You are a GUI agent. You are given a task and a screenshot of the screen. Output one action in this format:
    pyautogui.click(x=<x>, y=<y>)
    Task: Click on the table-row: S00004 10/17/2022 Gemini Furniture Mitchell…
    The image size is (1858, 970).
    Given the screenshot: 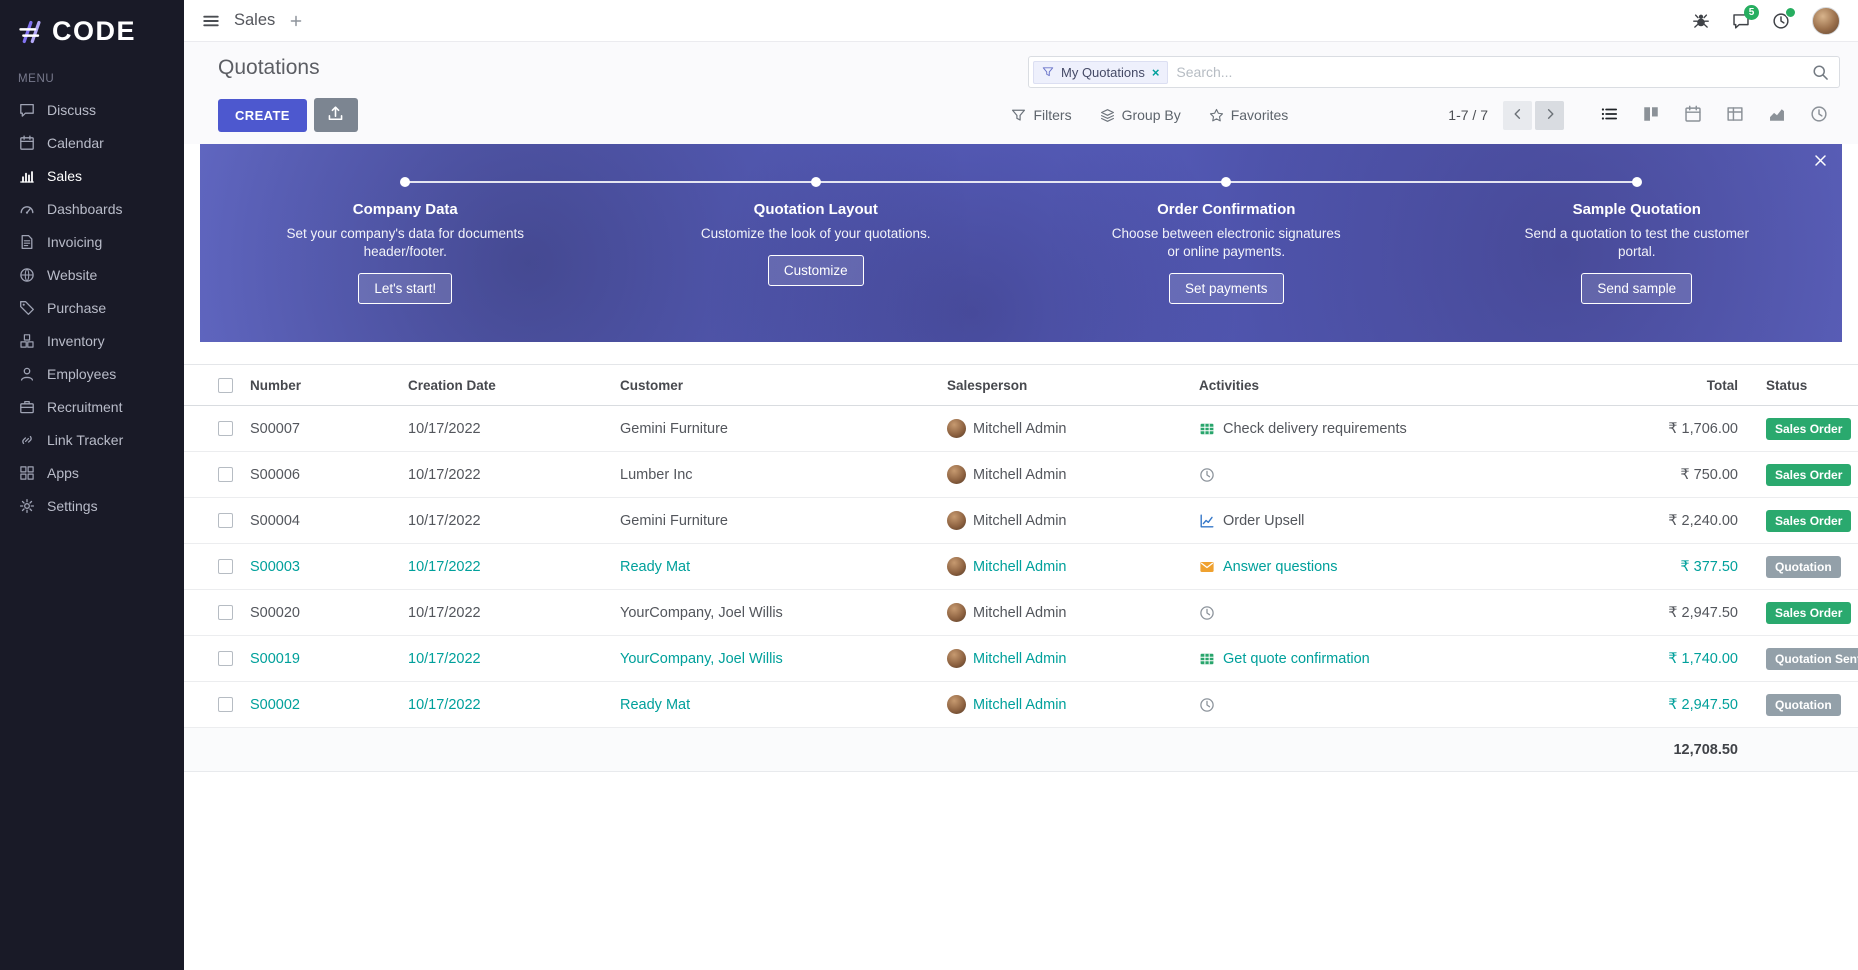 What is the action you would take?
    pyautogui.click(x=1021, y=521)
    